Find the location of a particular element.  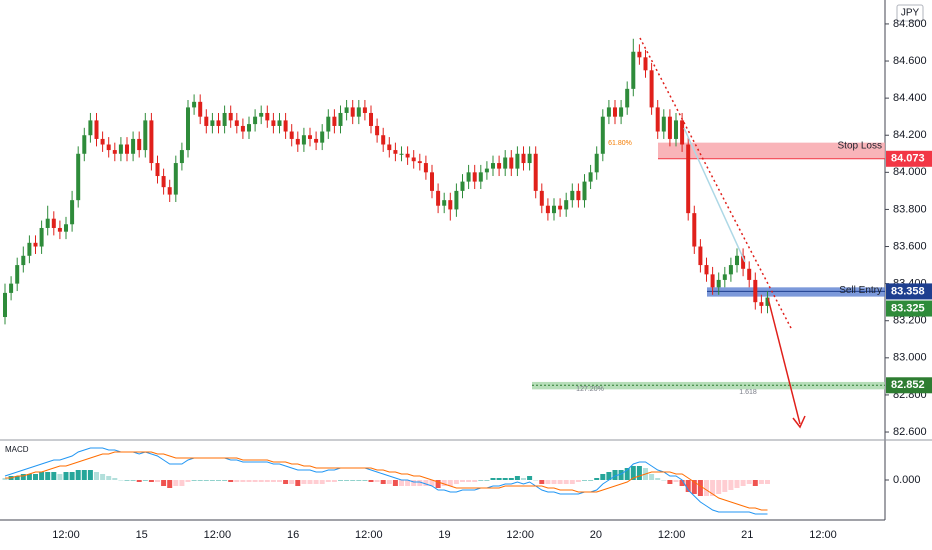

arrow-head is located at coordinates (799, 422).